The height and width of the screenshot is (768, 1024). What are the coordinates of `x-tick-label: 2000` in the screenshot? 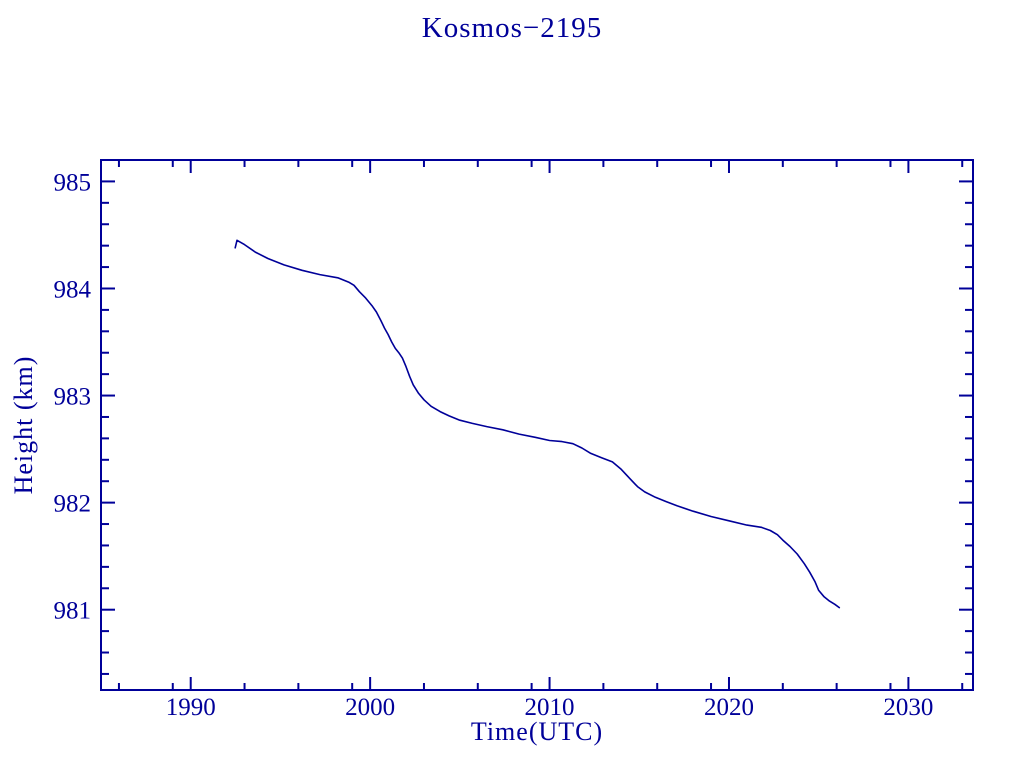 It's located at (370, 707).